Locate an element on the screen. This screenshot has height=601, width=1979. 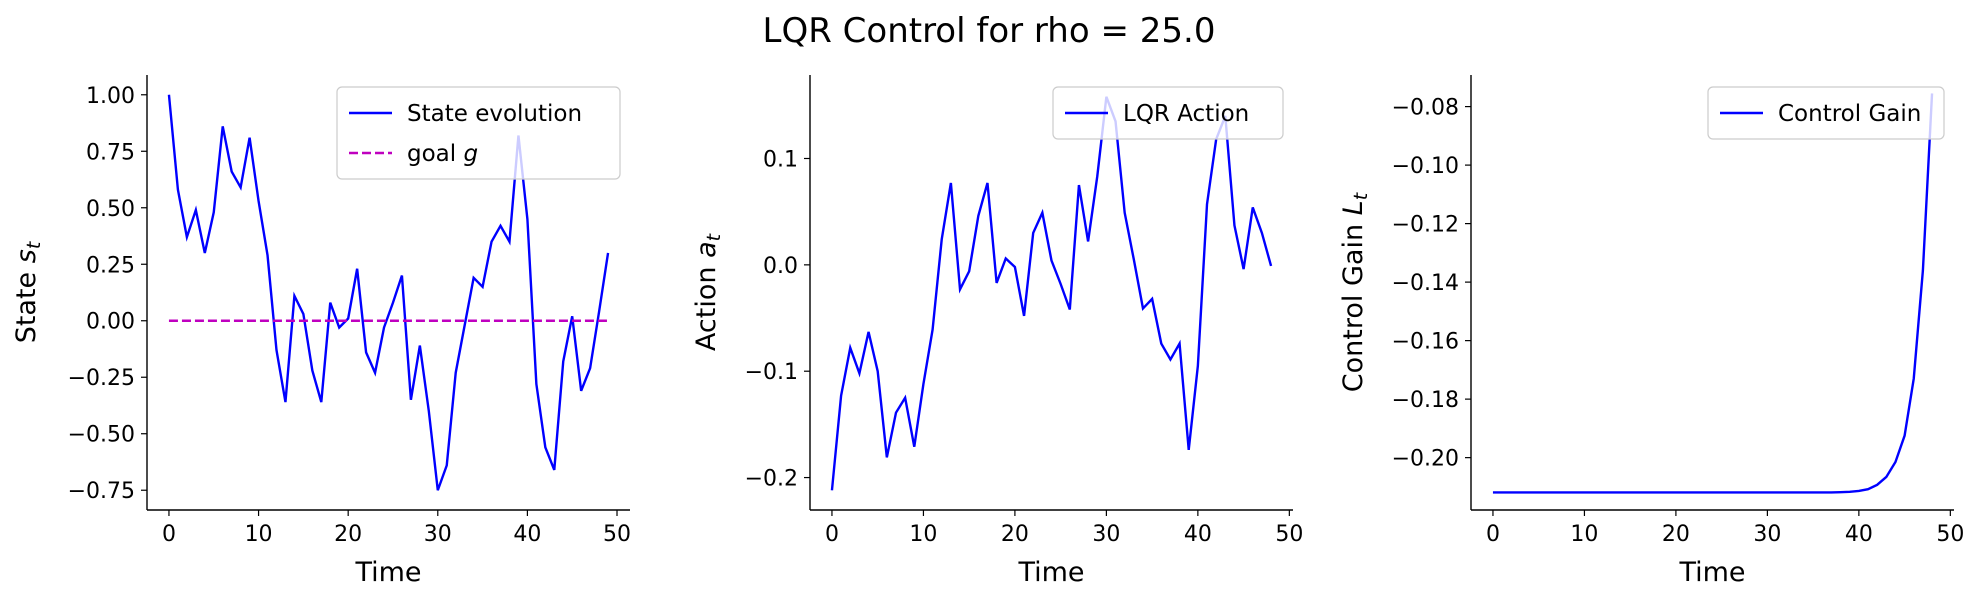
gain-y-tick-label: −0.16 is located at coordinates (1425, 342).